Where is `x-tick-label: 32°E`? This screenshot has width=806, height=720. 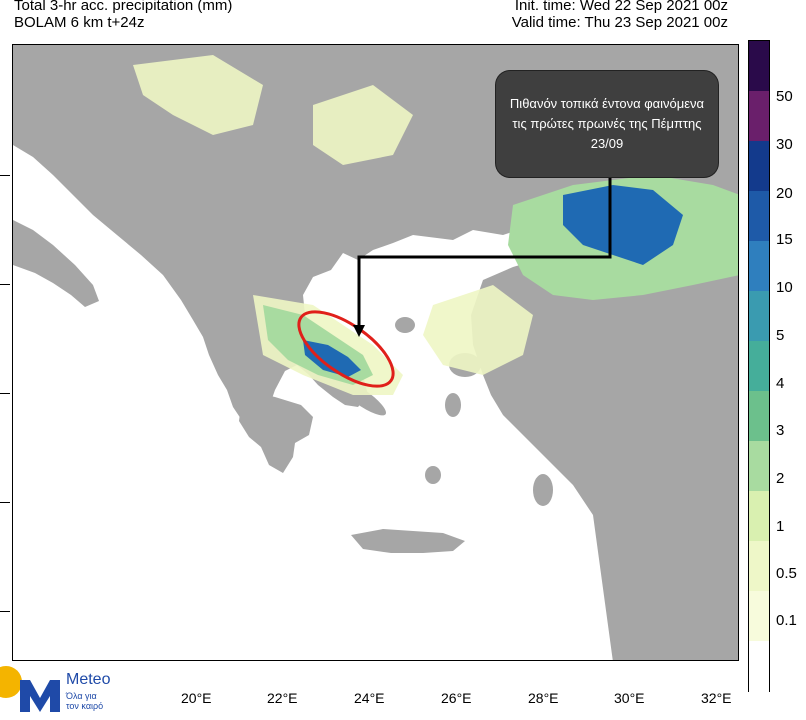 x-tick-label: 32°E is located at coordinates (716, 698).